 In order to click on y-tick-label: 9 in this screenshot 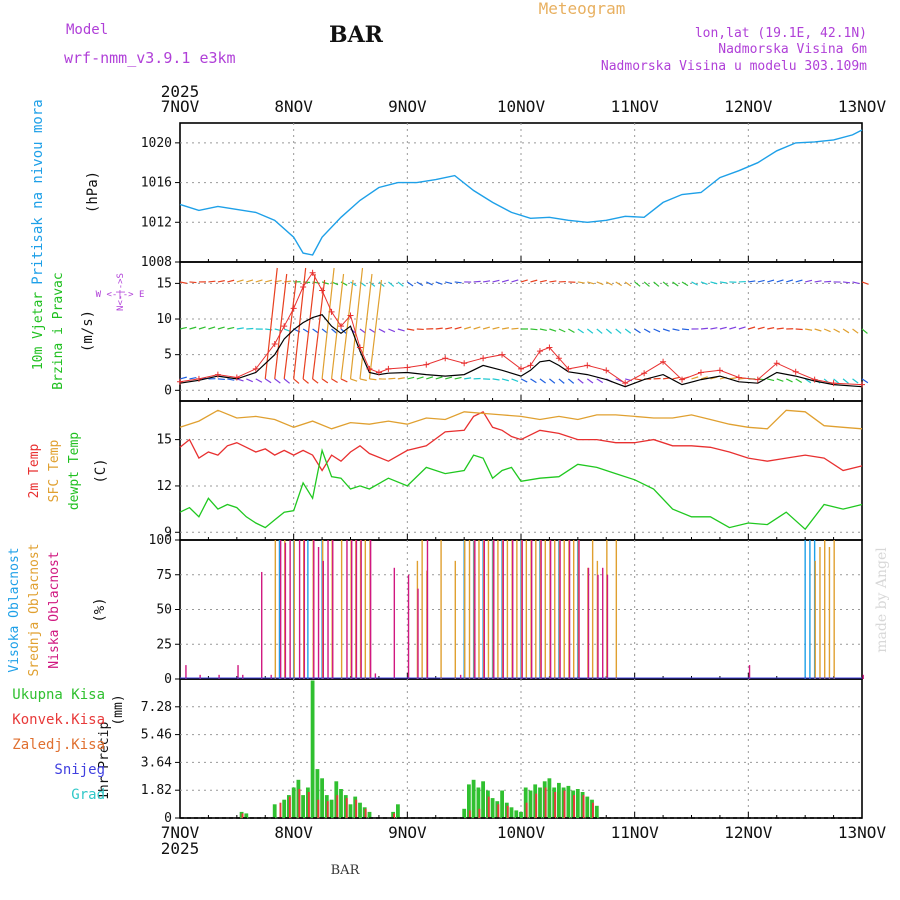, I will do `click(168, 532)`.